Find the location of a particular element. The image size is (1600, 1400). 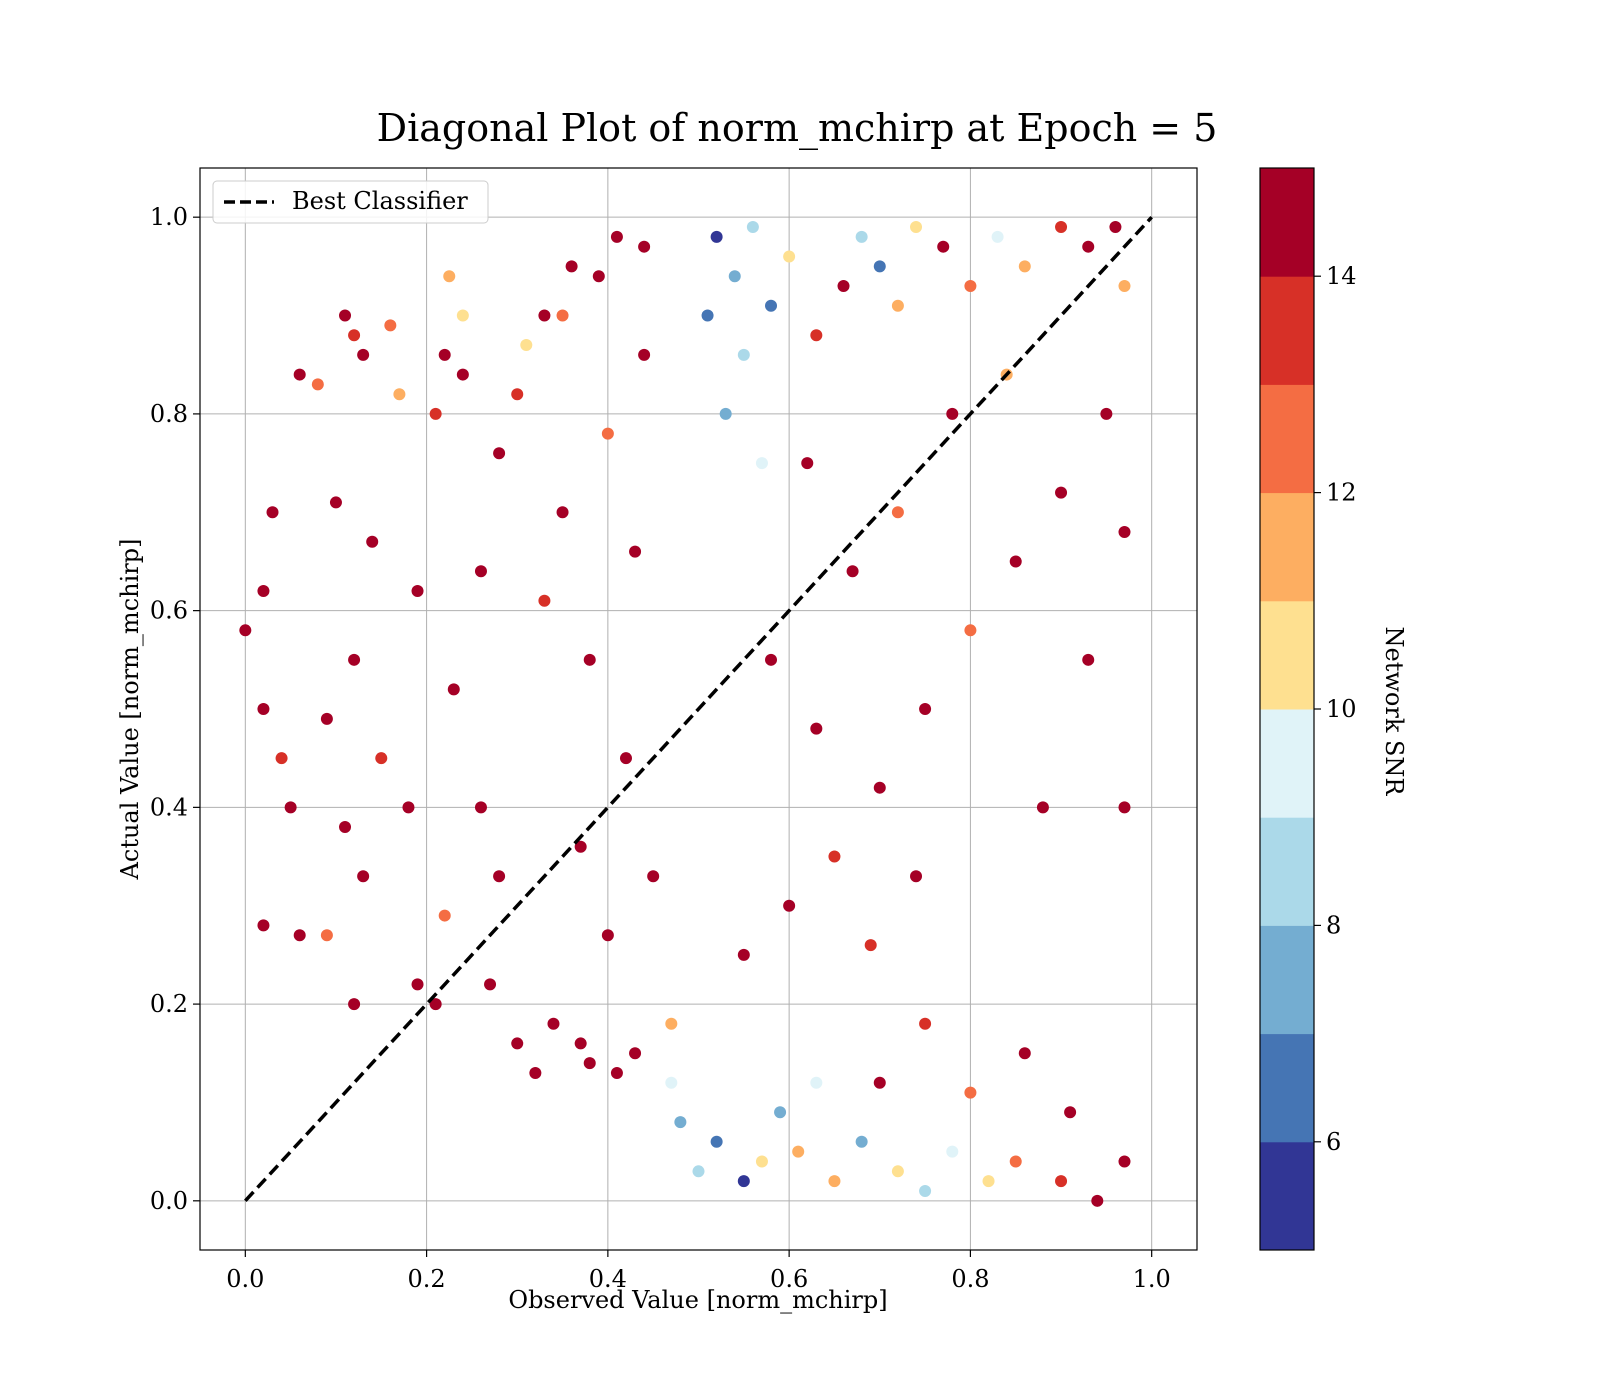

y-tick-label: 0.4 is located at coordinates (169, 807).